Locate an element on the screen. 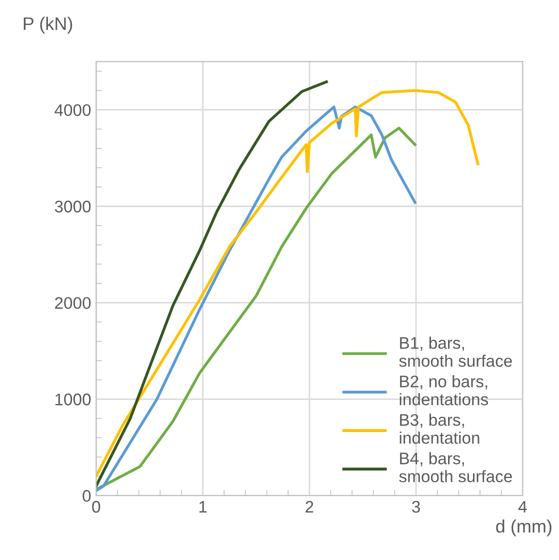 This screenshot has width=559, height=560. y-tick-label: 4000 is located at coordinates (72, 110).